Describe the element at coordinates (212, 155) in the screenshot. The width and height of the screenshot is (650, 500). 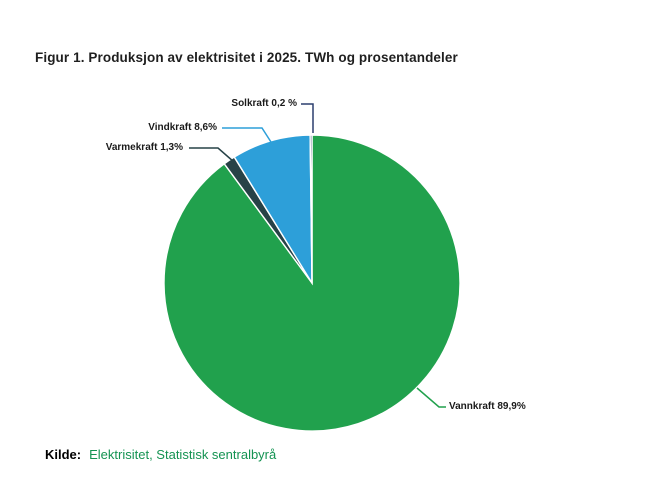
I see `leader-line-varmekraft` at that location.